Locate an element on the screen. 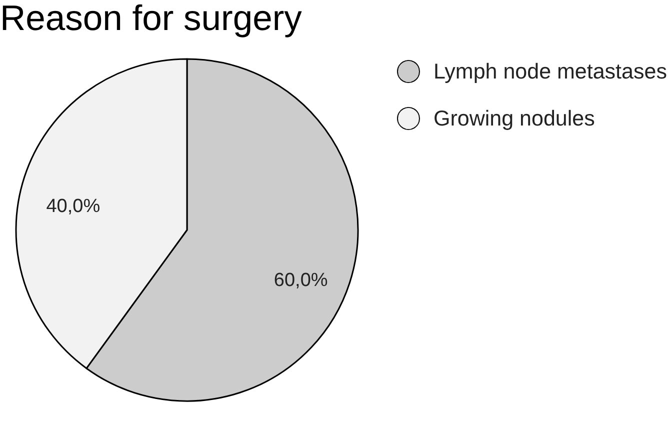 The width and height of the screenshot is (670, 436). data-label: 60,0% is located at coordinates (301, 281).